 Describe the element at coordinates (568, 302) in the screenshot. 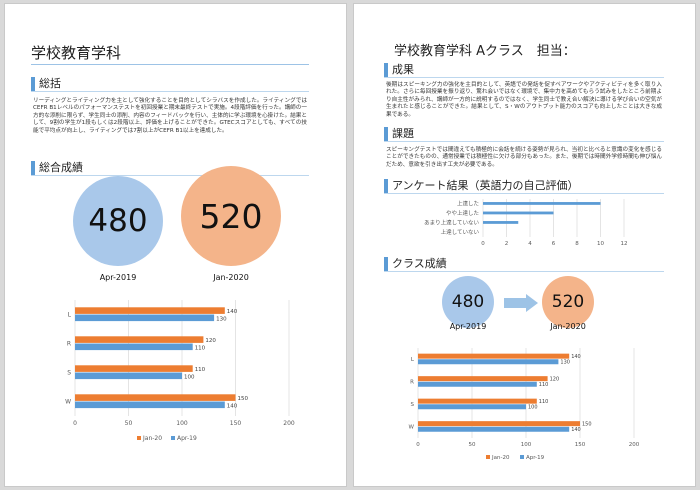

I see `class-circle-jan: 520` at that location.